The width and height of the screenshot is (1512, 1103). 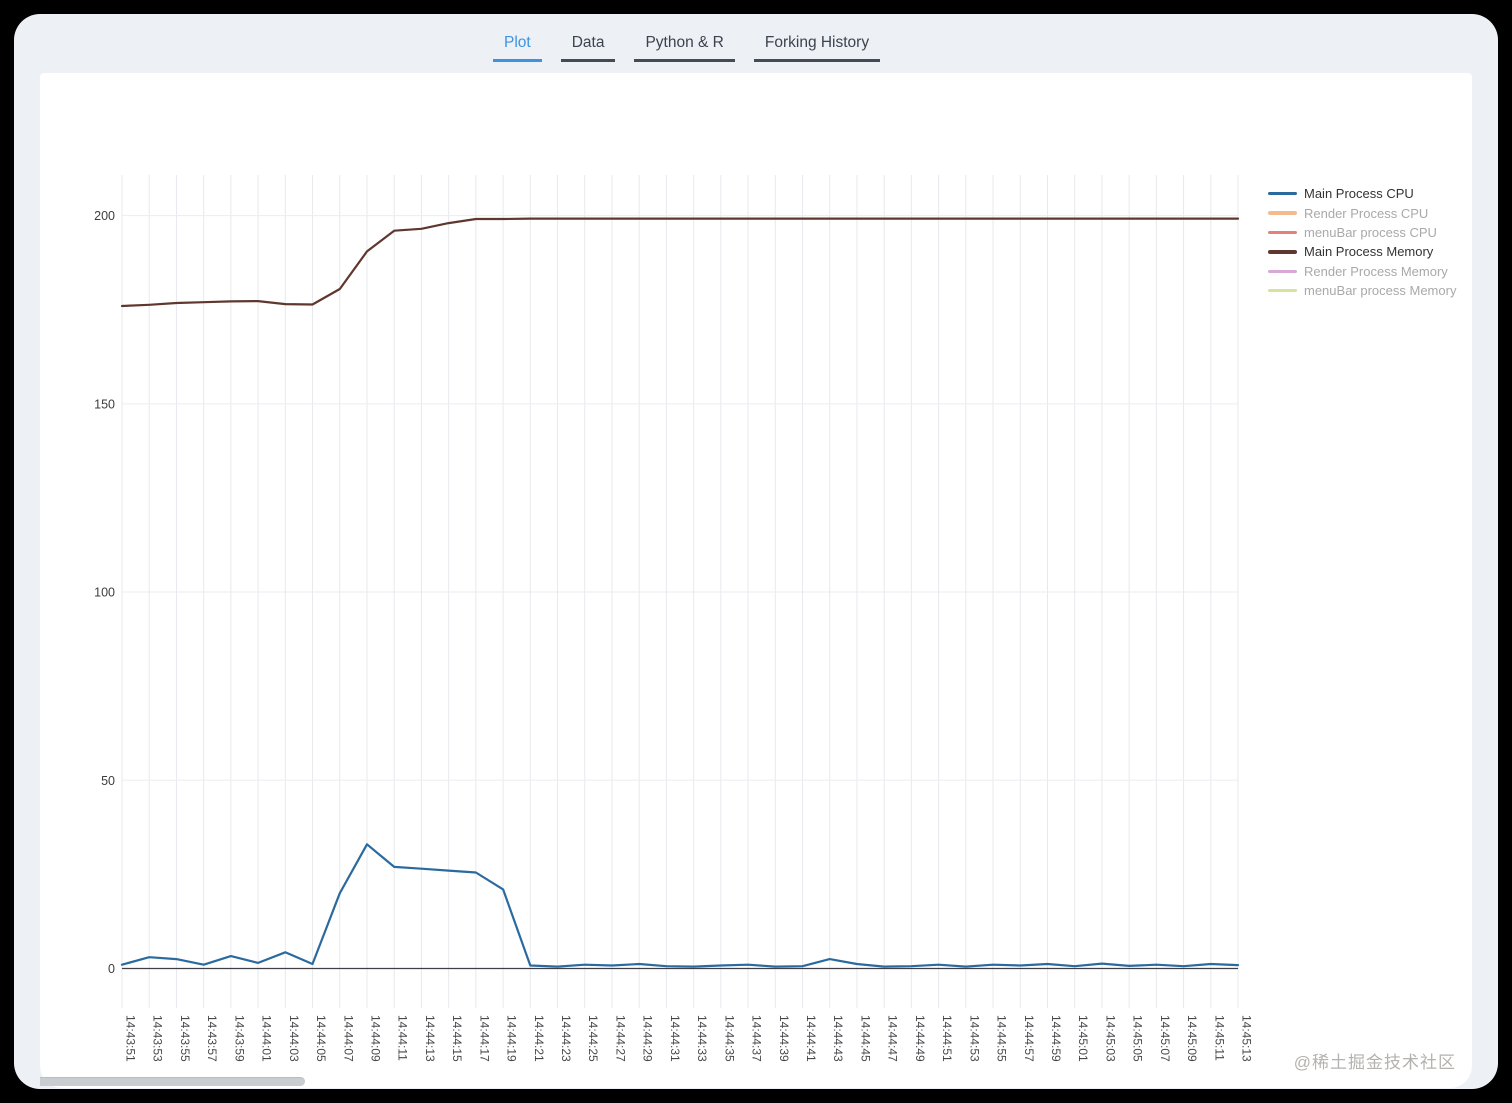 I want to click on legend-item-main-process-cpu: Main Process CPU, so click(x=1362, y=193).